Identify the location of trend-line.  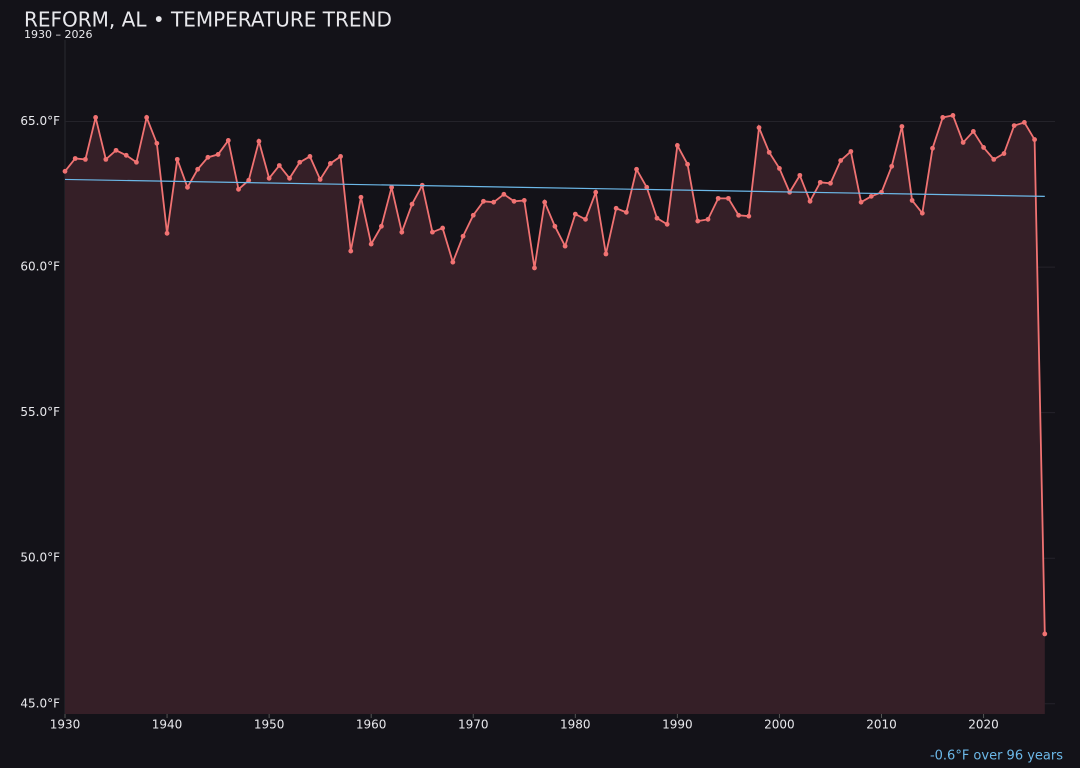
(554, 187).